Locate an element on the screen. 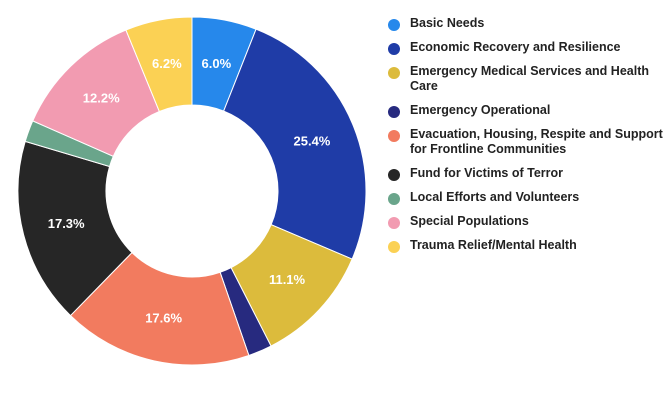 Image resolution: width=672 pixels, height=414 pixels. legend-item-6: Local Efforts and Volunteers is located at coordinates (528, 197).